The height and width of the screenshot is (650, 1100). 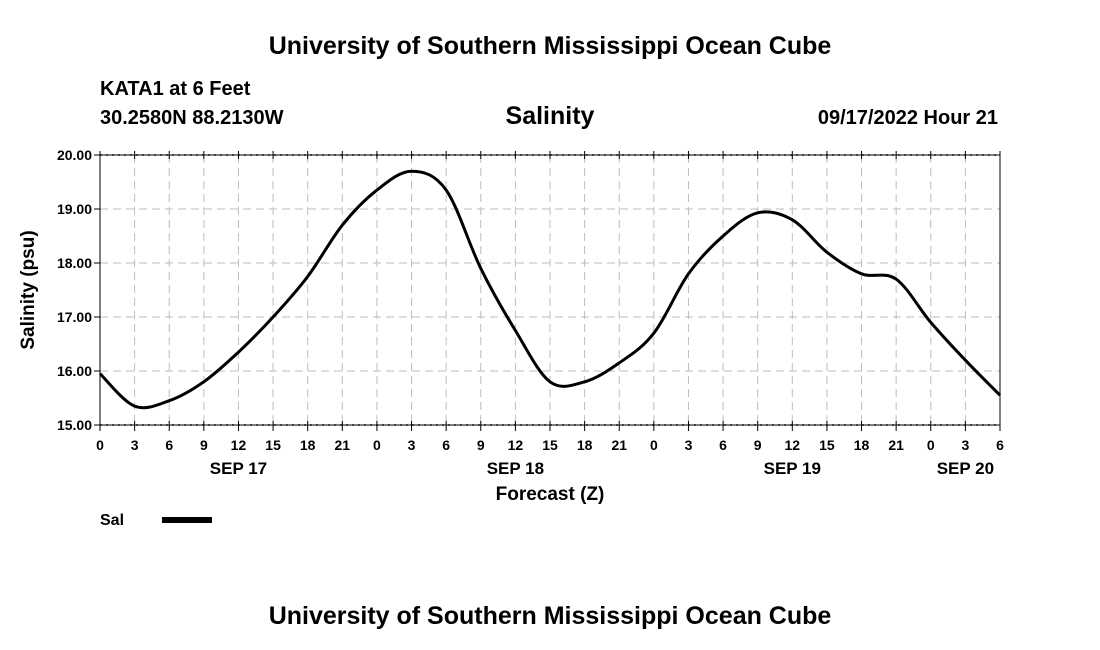 What do you see at coordinates (74, 263) in the screenshot?
I see `y-tick-label: 18.00` at bounding box center [74, 263].